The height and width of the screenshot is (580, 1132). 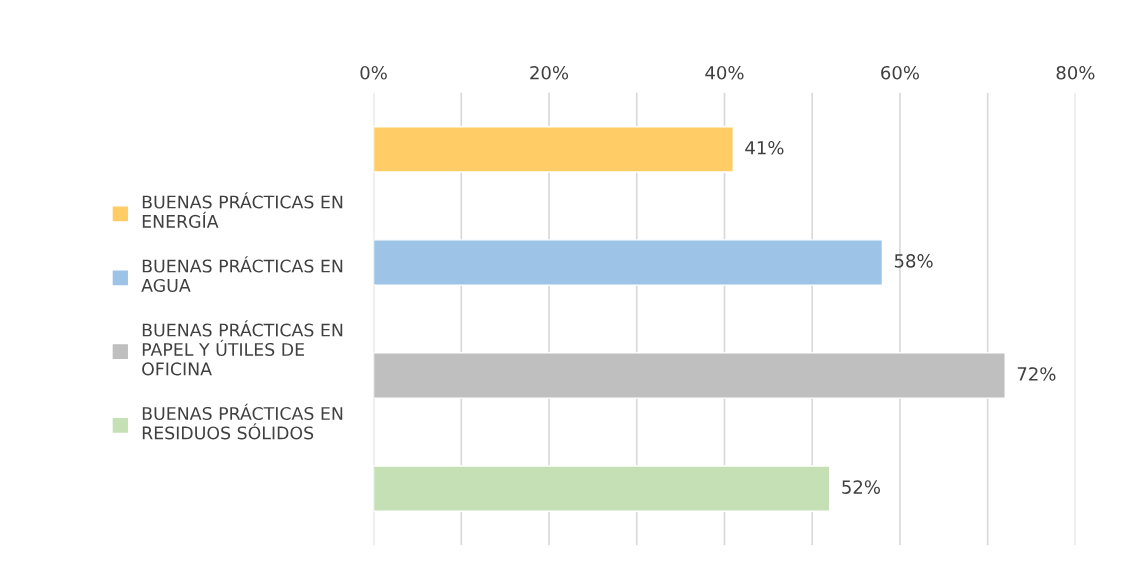 I want to click on legend-label: BUENAS PRÁCTICAS EN ENERGÍA, so click(x=242, y=210).